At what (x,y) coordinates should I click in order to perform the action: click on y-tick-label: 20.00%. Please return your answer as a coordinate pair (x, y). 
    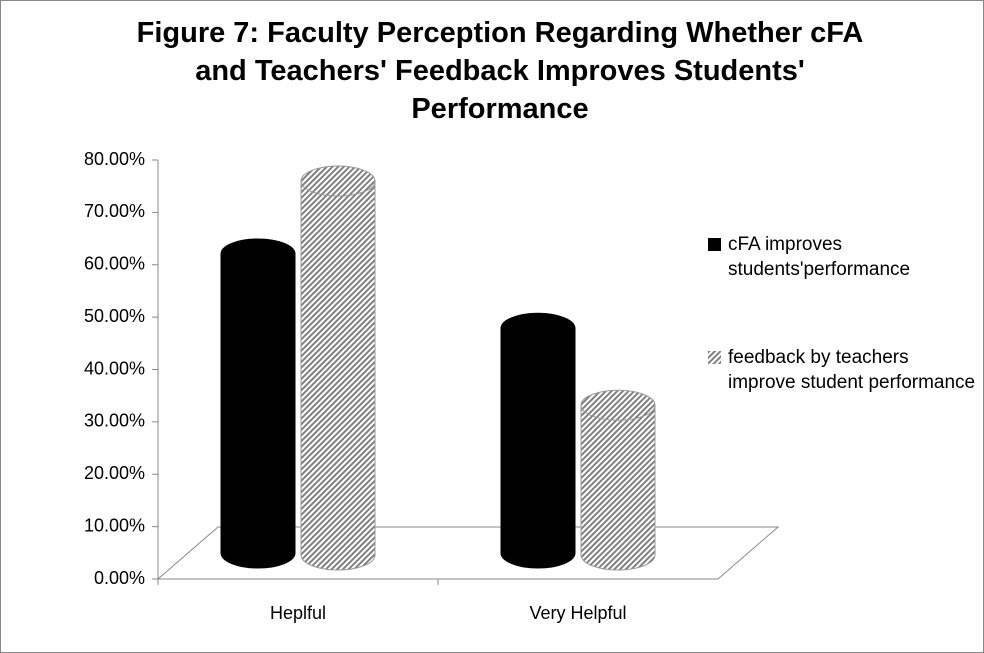
    Looking at the image, I should click on (114, 473).